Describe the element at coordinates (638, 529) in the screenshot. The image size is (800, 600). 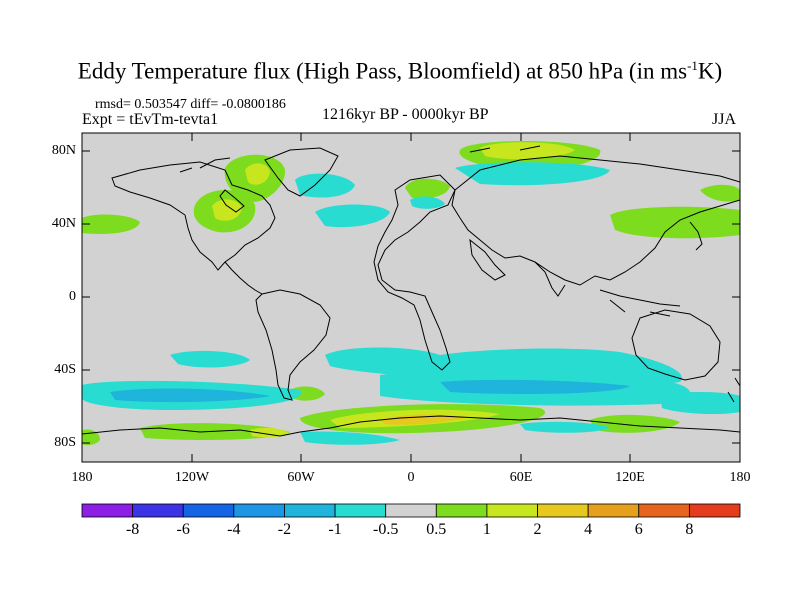
I see `colorbar-label: 6` at that location.